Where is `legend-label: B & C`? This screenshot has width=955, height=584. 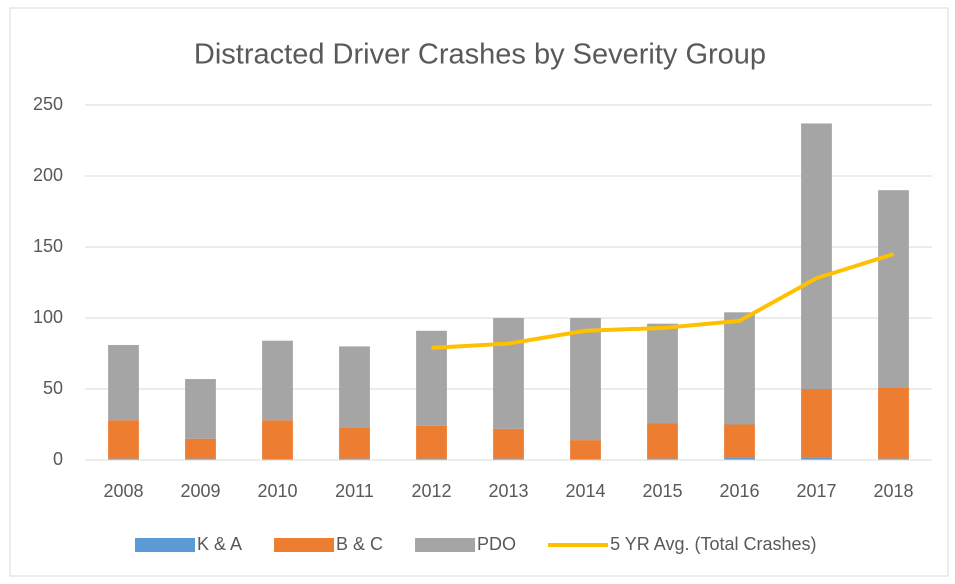
legend-label: B & C is located at coordinates (359, 544).